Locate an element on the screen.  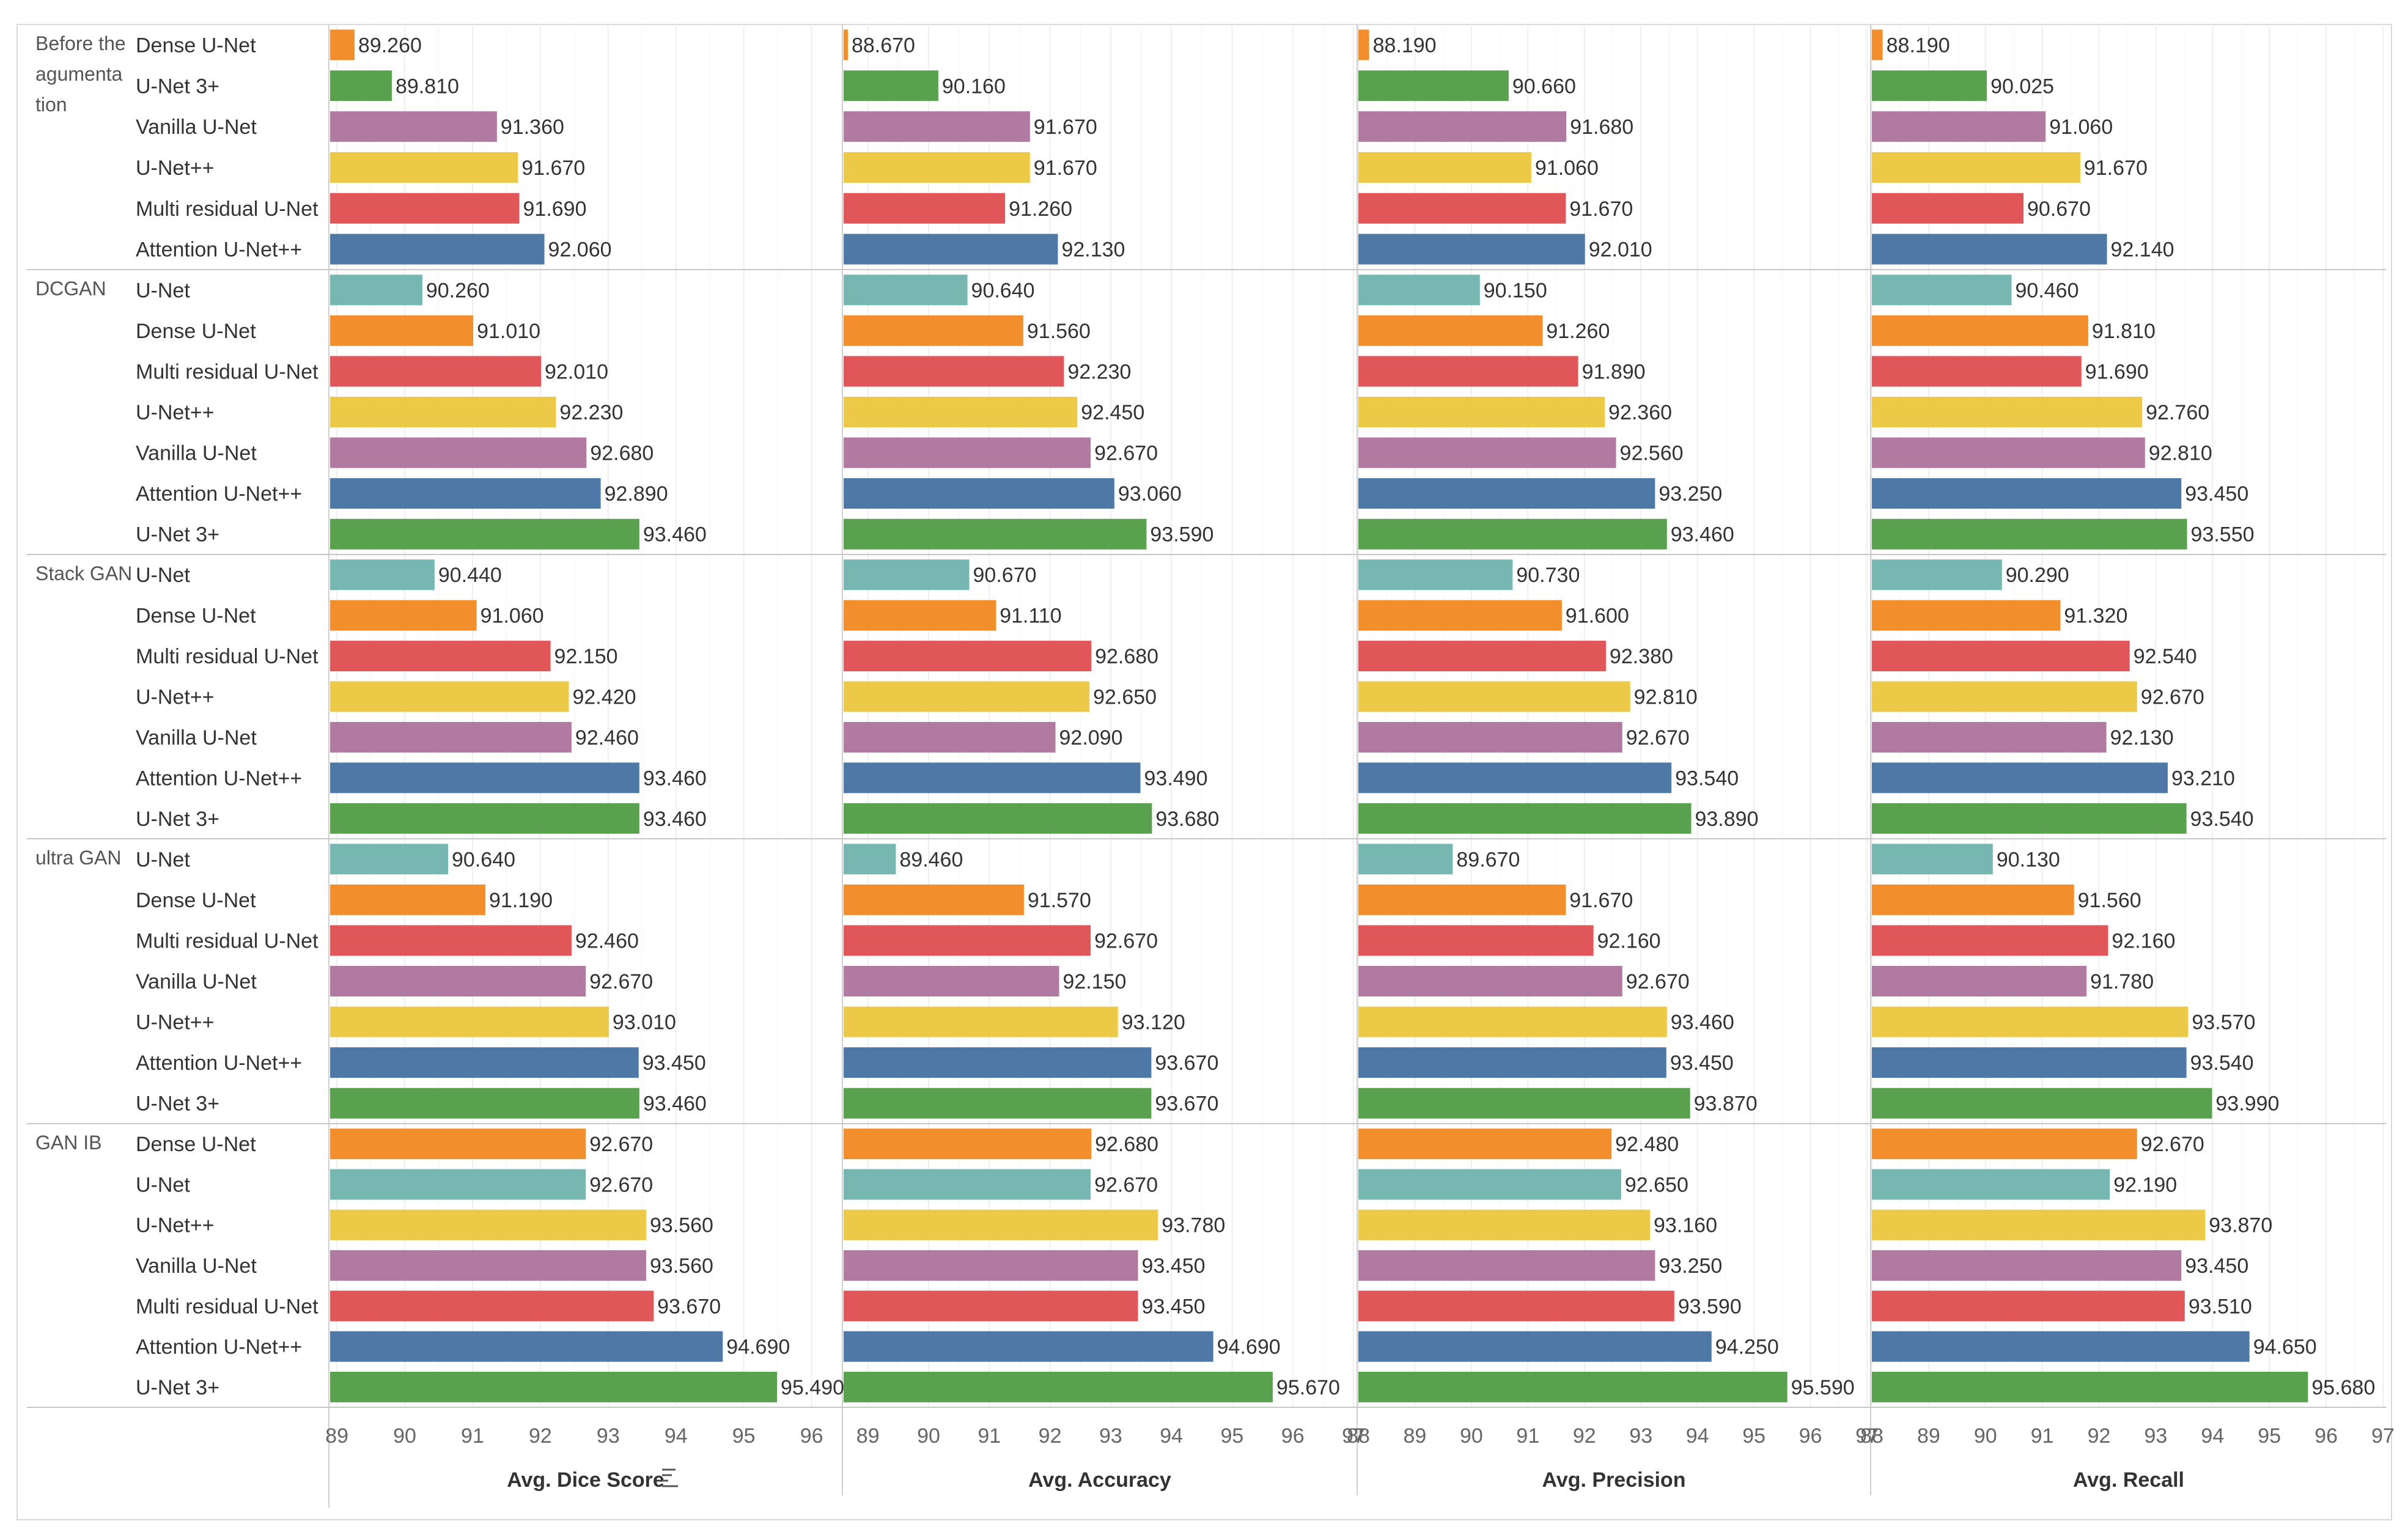
axis-title-acc: Avg. Accuracy is located at coordinates (1099, 1480).